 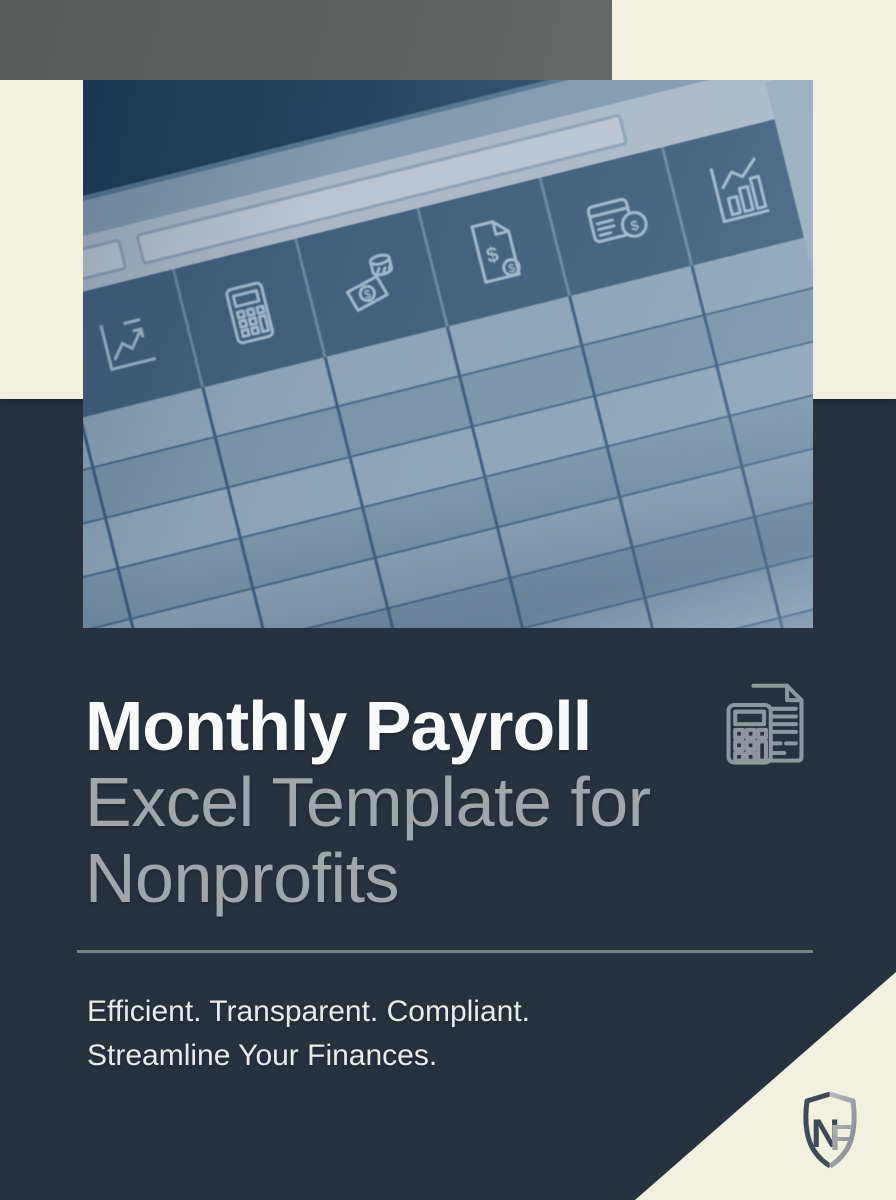 I want to click on page-title-line-3: Nonprofits, so click(x=242, y=878).